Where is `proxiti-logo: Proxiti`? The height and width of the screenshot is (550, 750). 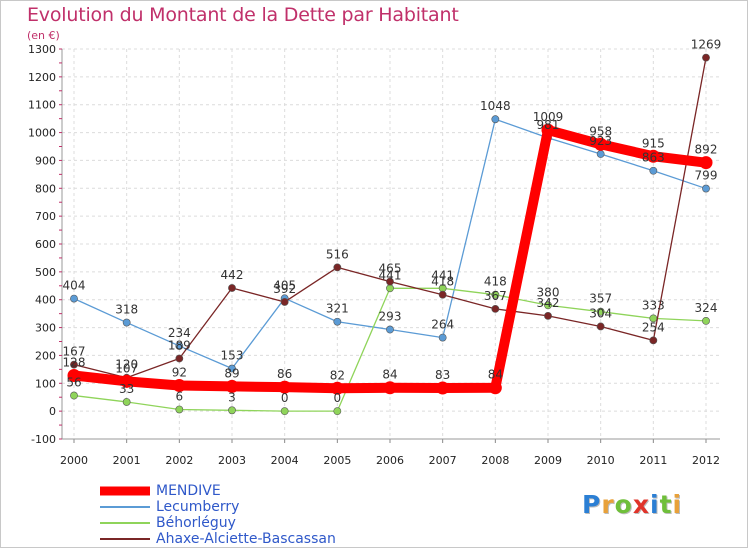
proxiti-logo: Proxiti is located at coordinates (632, 504).